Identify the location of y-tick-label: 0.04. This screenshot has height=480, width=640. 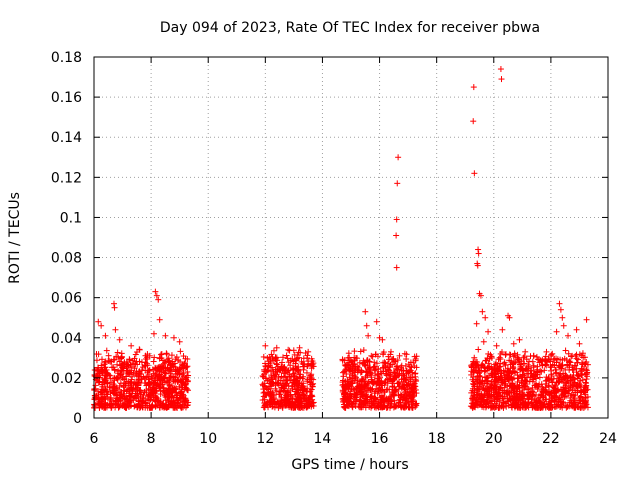
(66, 339).